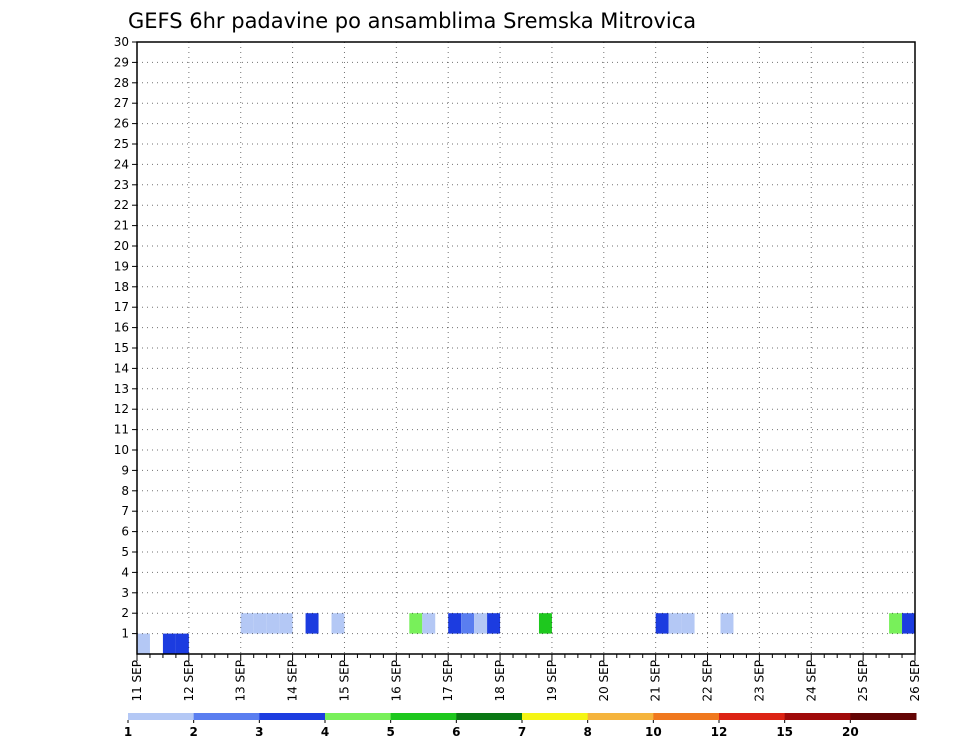 Image resolution: width=960 pixels, height=742 pixels. Describe the element at coordinates (121, 246) in the screenshot. I see `y-tick-label: 20` at that location.